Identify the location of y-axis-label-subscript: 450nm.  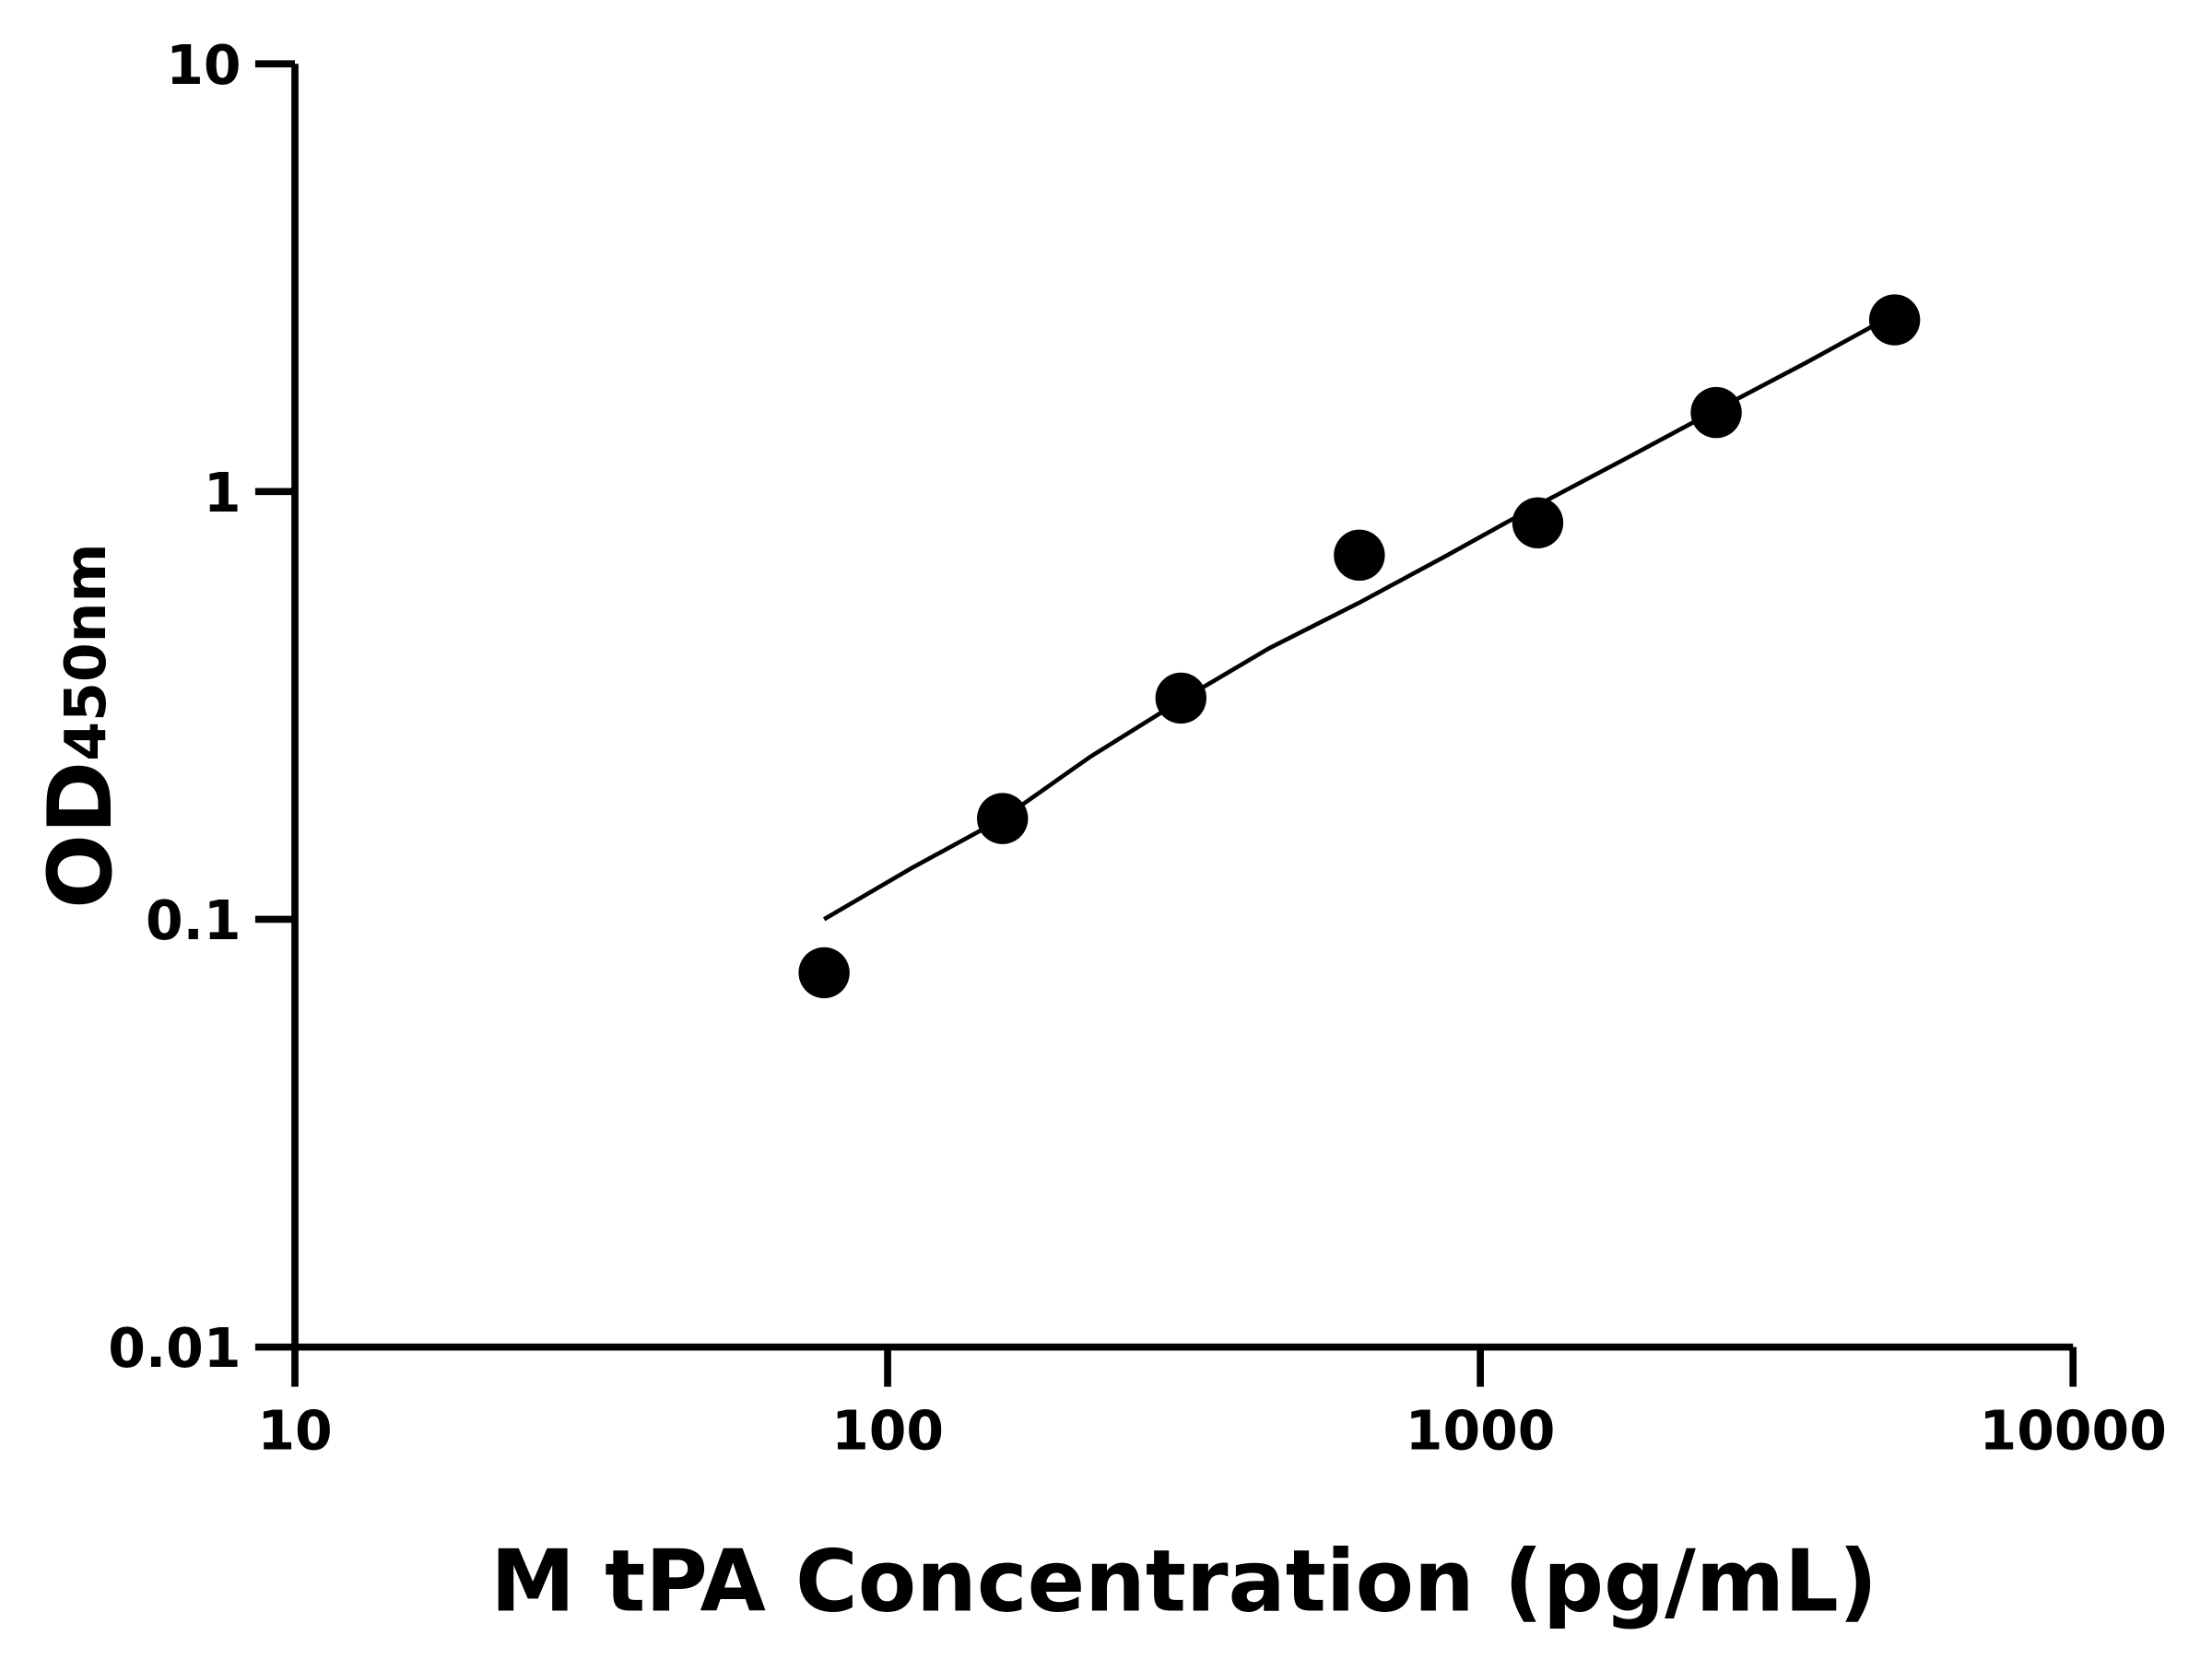
(86, 651).